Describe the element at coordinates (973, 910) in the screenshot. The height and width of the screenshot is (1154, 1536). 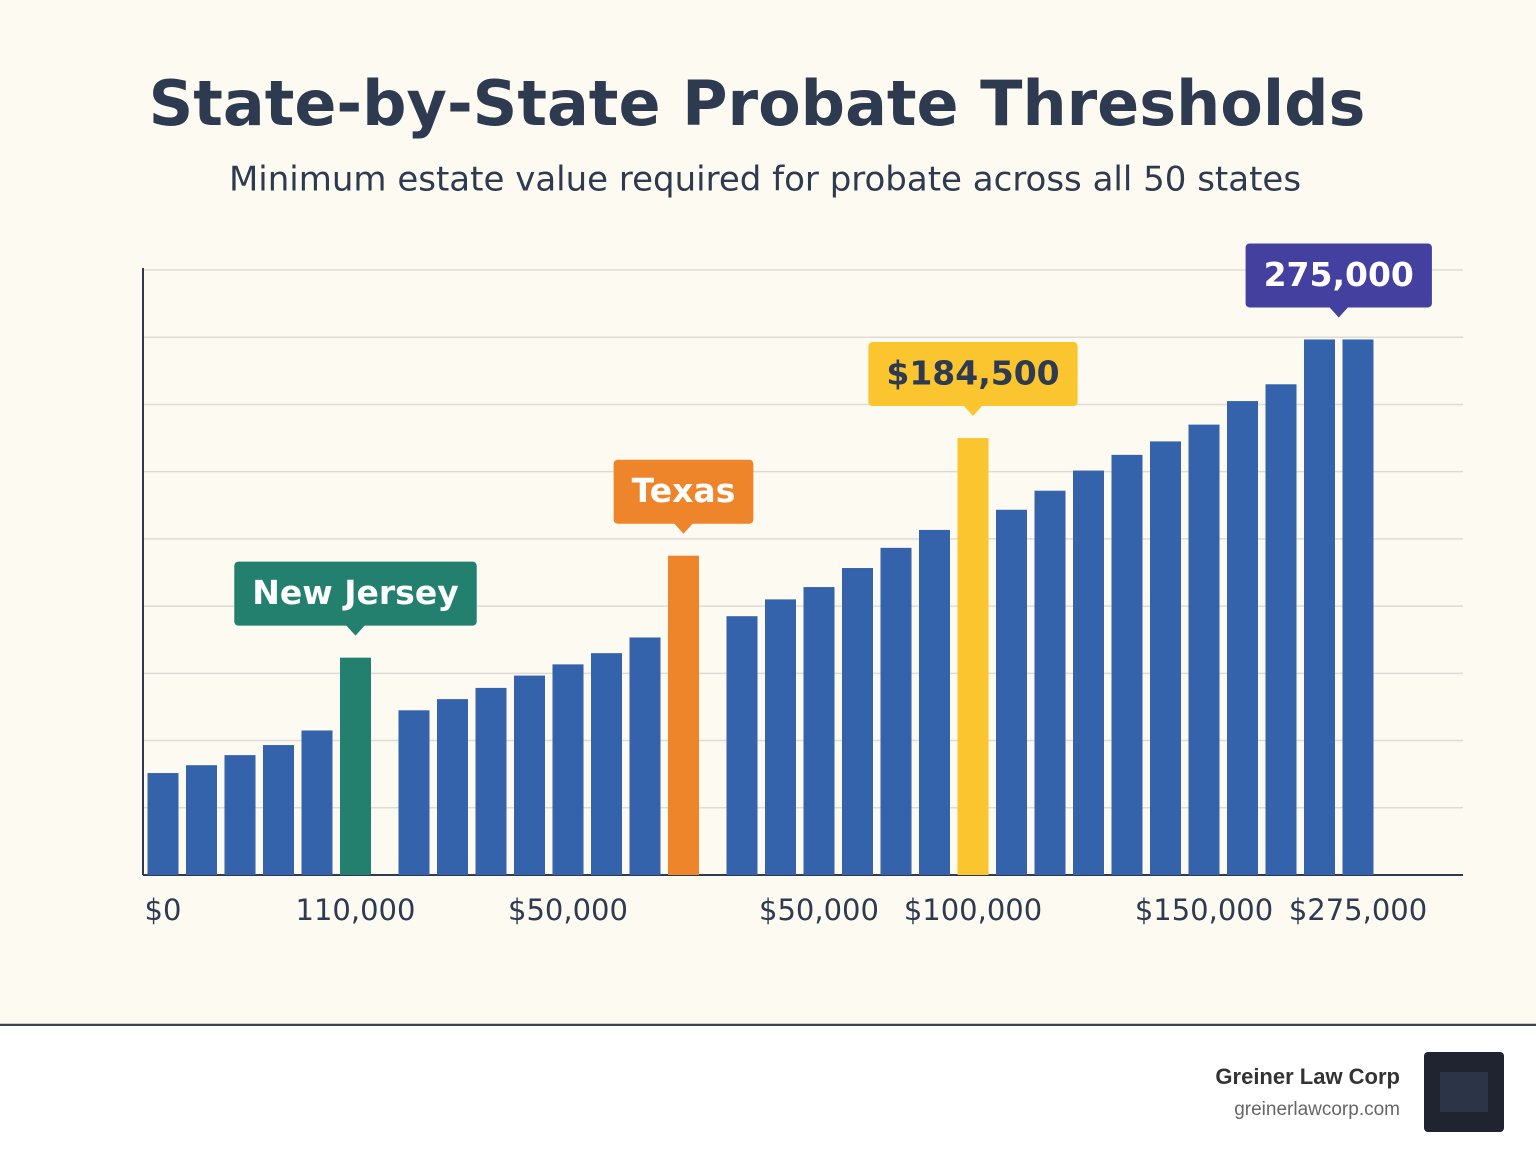
I see `x-tick-label: $100,000` at that location.